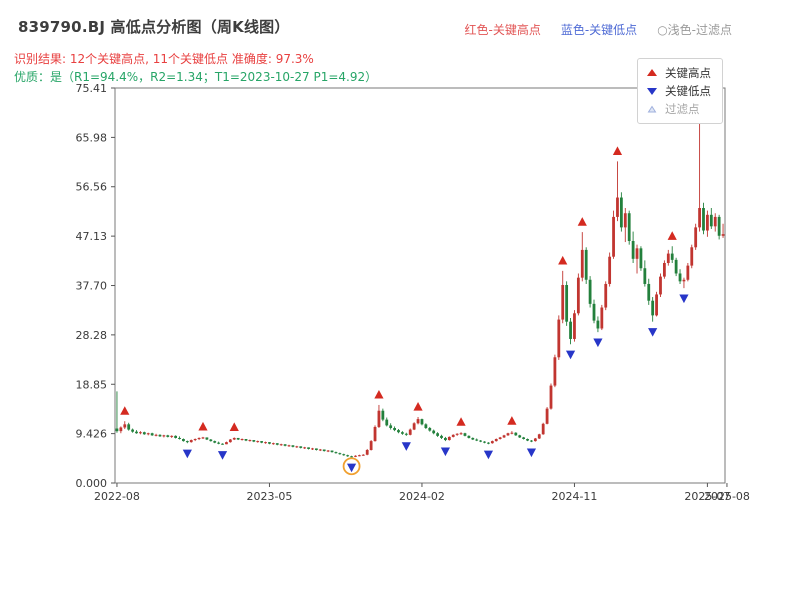 The width and height of the screenshot is (800, 600). What do you see at coordinates (154, 27) in the screenshot?
I see `page-title: 839790.BJ 高低点分析图（周K线图）` at bounding box center [154, 27].